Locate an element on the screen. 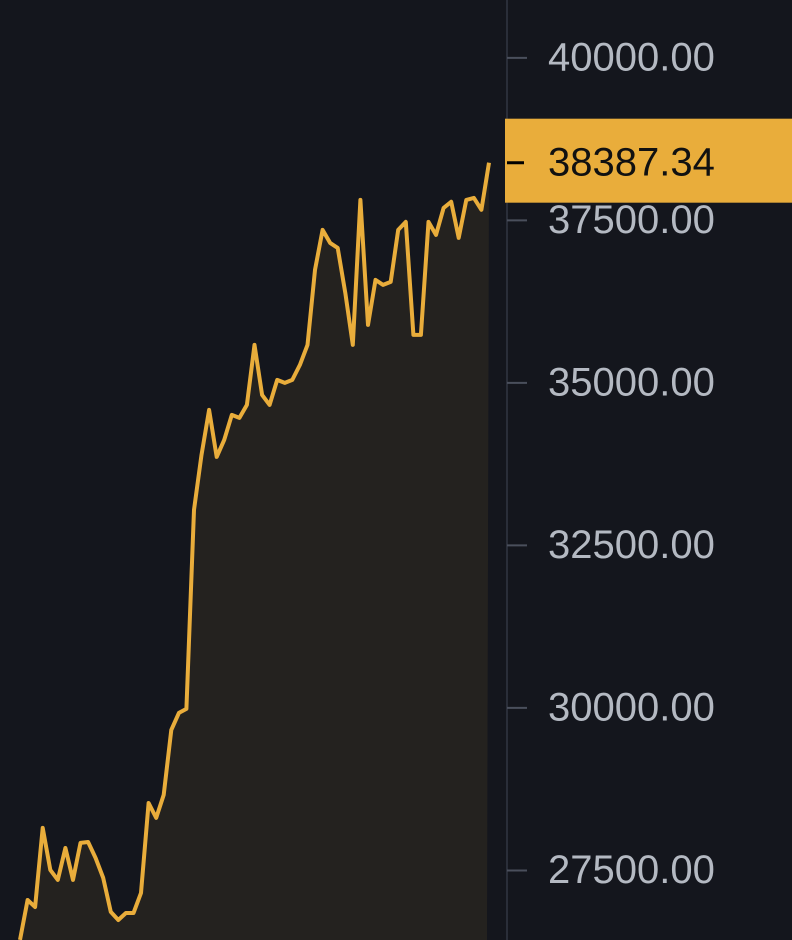  y-tick-label: 30000.00 is located at coordinates (631, 707).